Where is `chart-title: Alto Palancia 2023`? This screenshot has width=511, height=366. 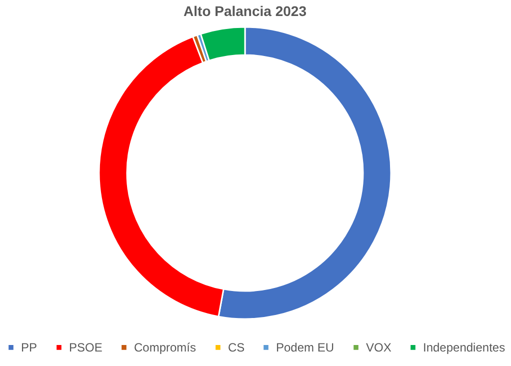
chart-title: Alto Palancia 2023 is located at coordinates (245, 11).